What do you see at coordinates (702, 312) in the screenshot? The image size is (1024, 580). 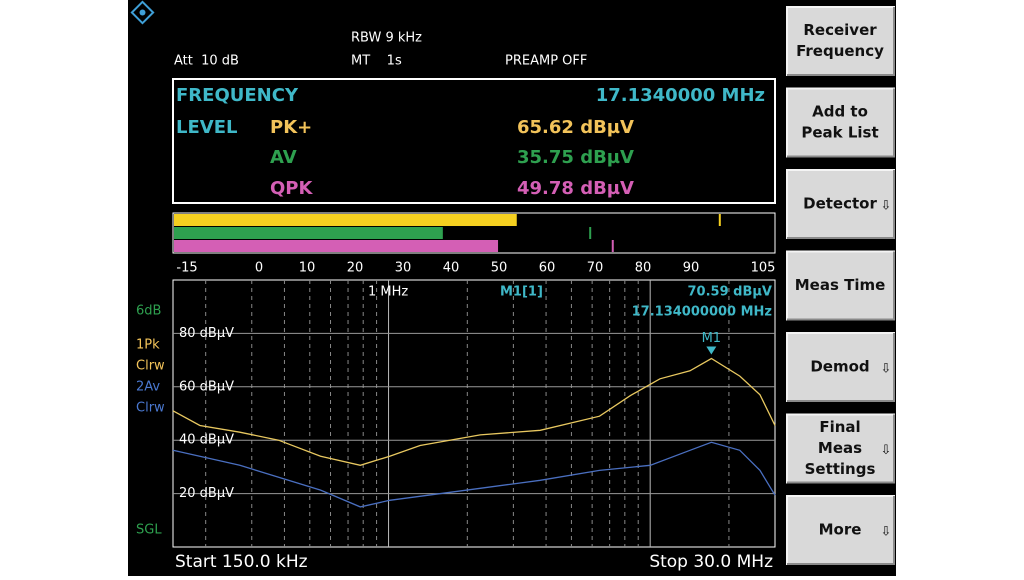 I see `marker-frequency: 17.134000000 MHz` at bounding box center [702, 312].